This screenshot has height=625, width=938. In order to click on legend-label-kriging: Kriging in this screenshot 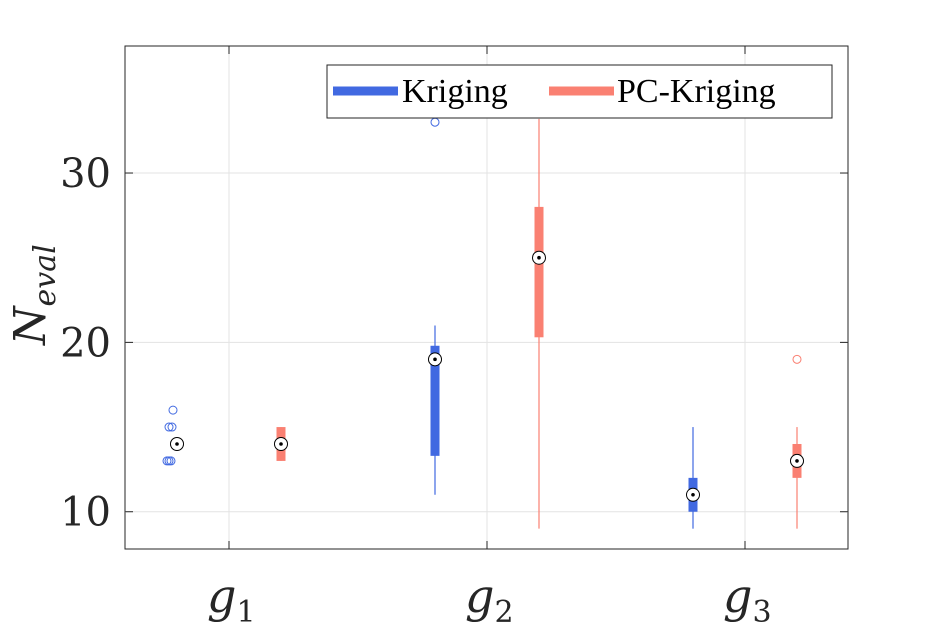, I will do `click(455, 91)`.